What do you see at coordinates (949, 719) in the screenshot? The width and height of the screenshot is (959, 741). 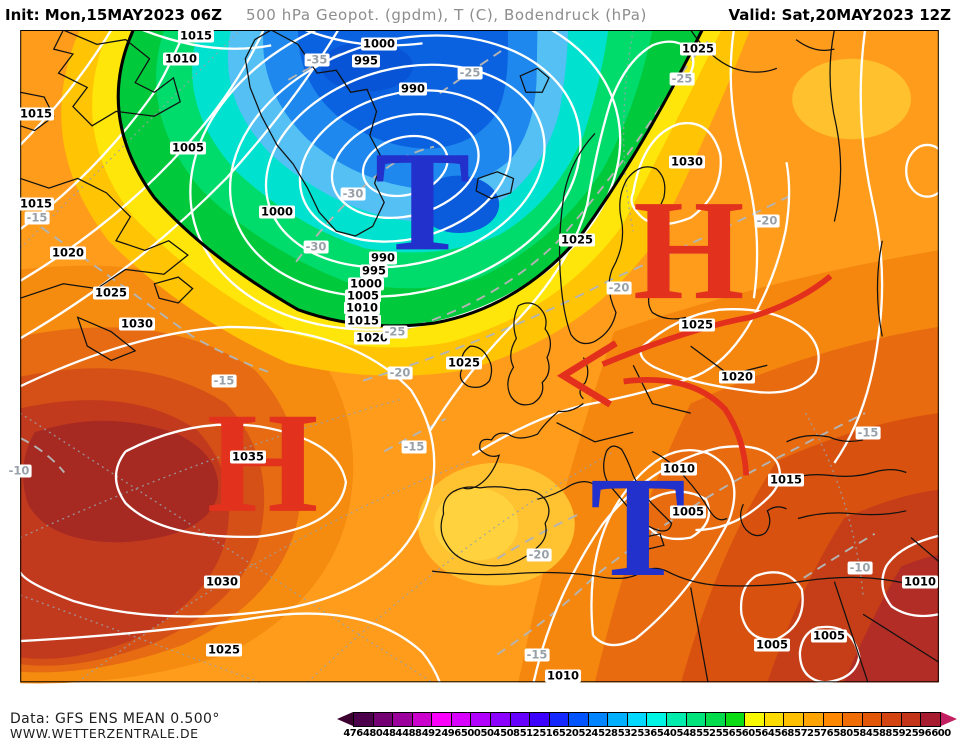 I see `colorbar-right-arrow` at bounding box center [949, 719].